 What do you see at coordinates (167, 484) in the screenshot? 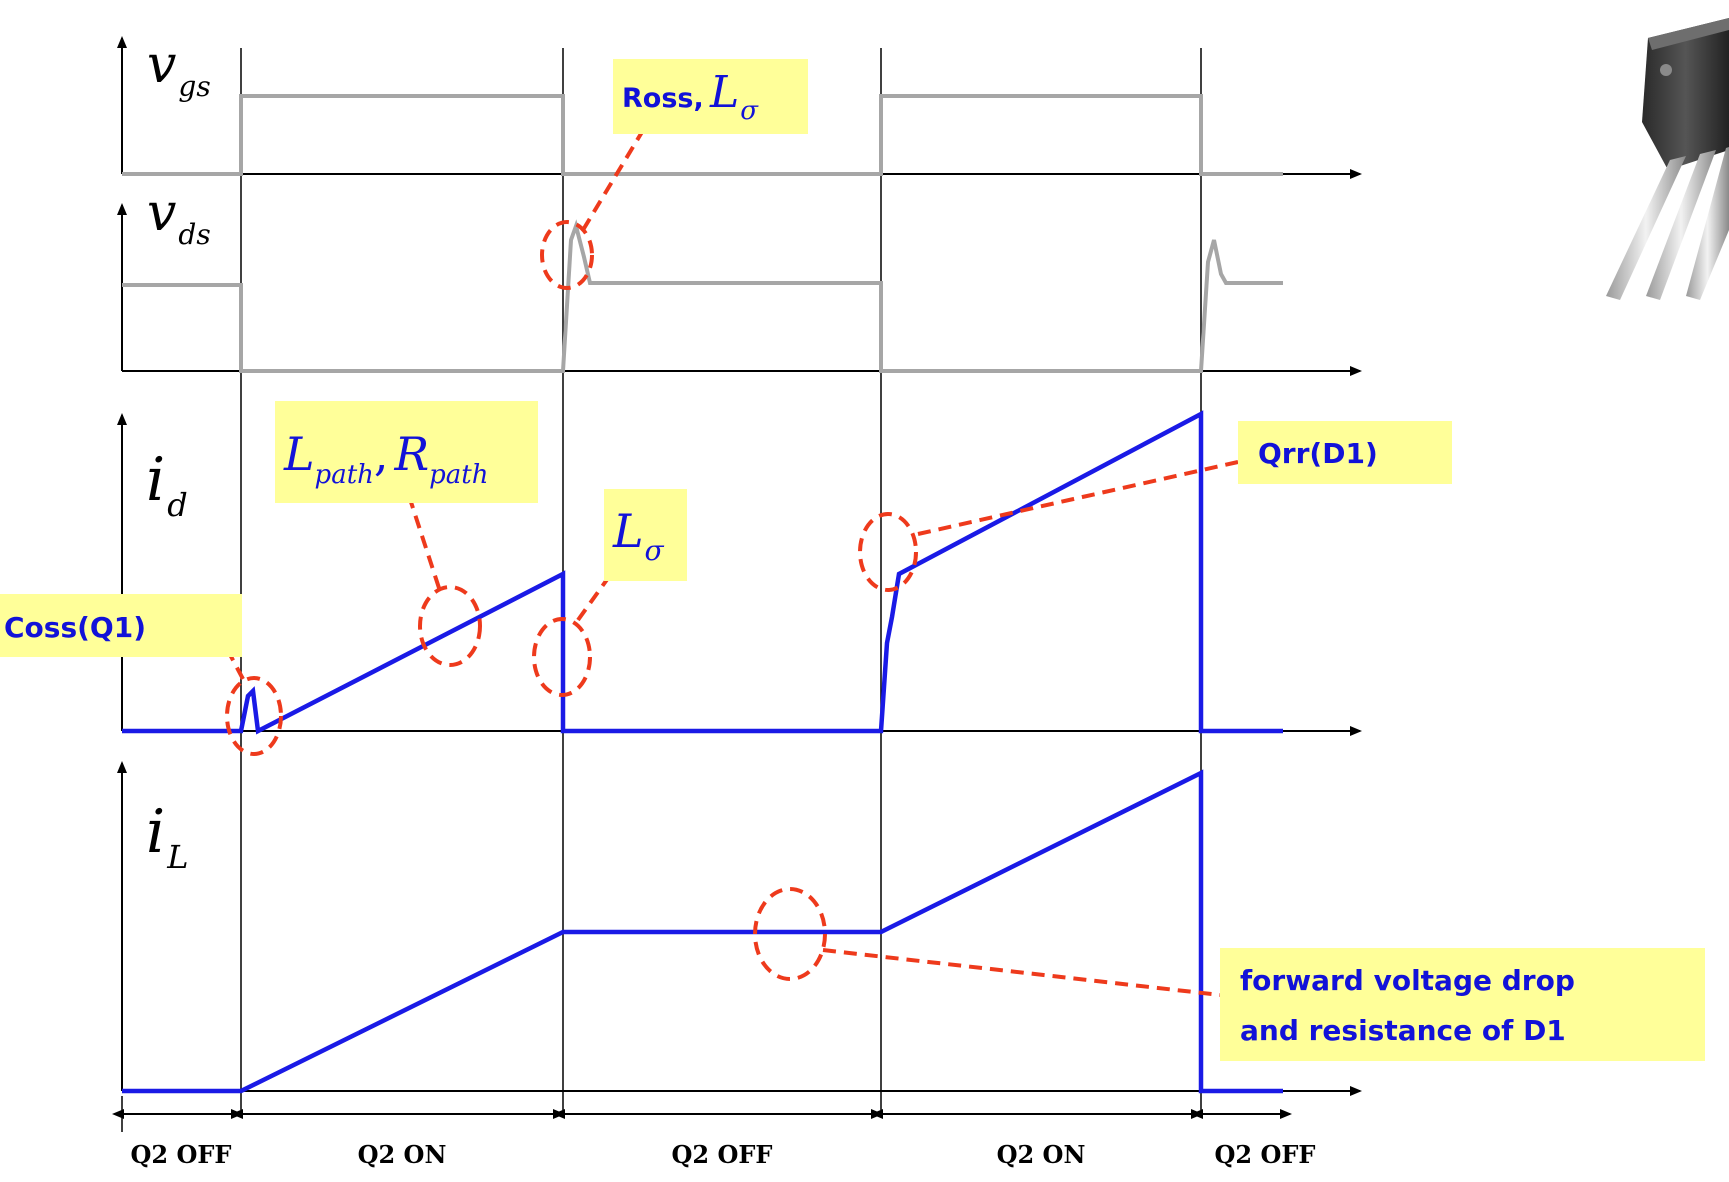
I see `id-label: id` at bounding box center [167, 484].